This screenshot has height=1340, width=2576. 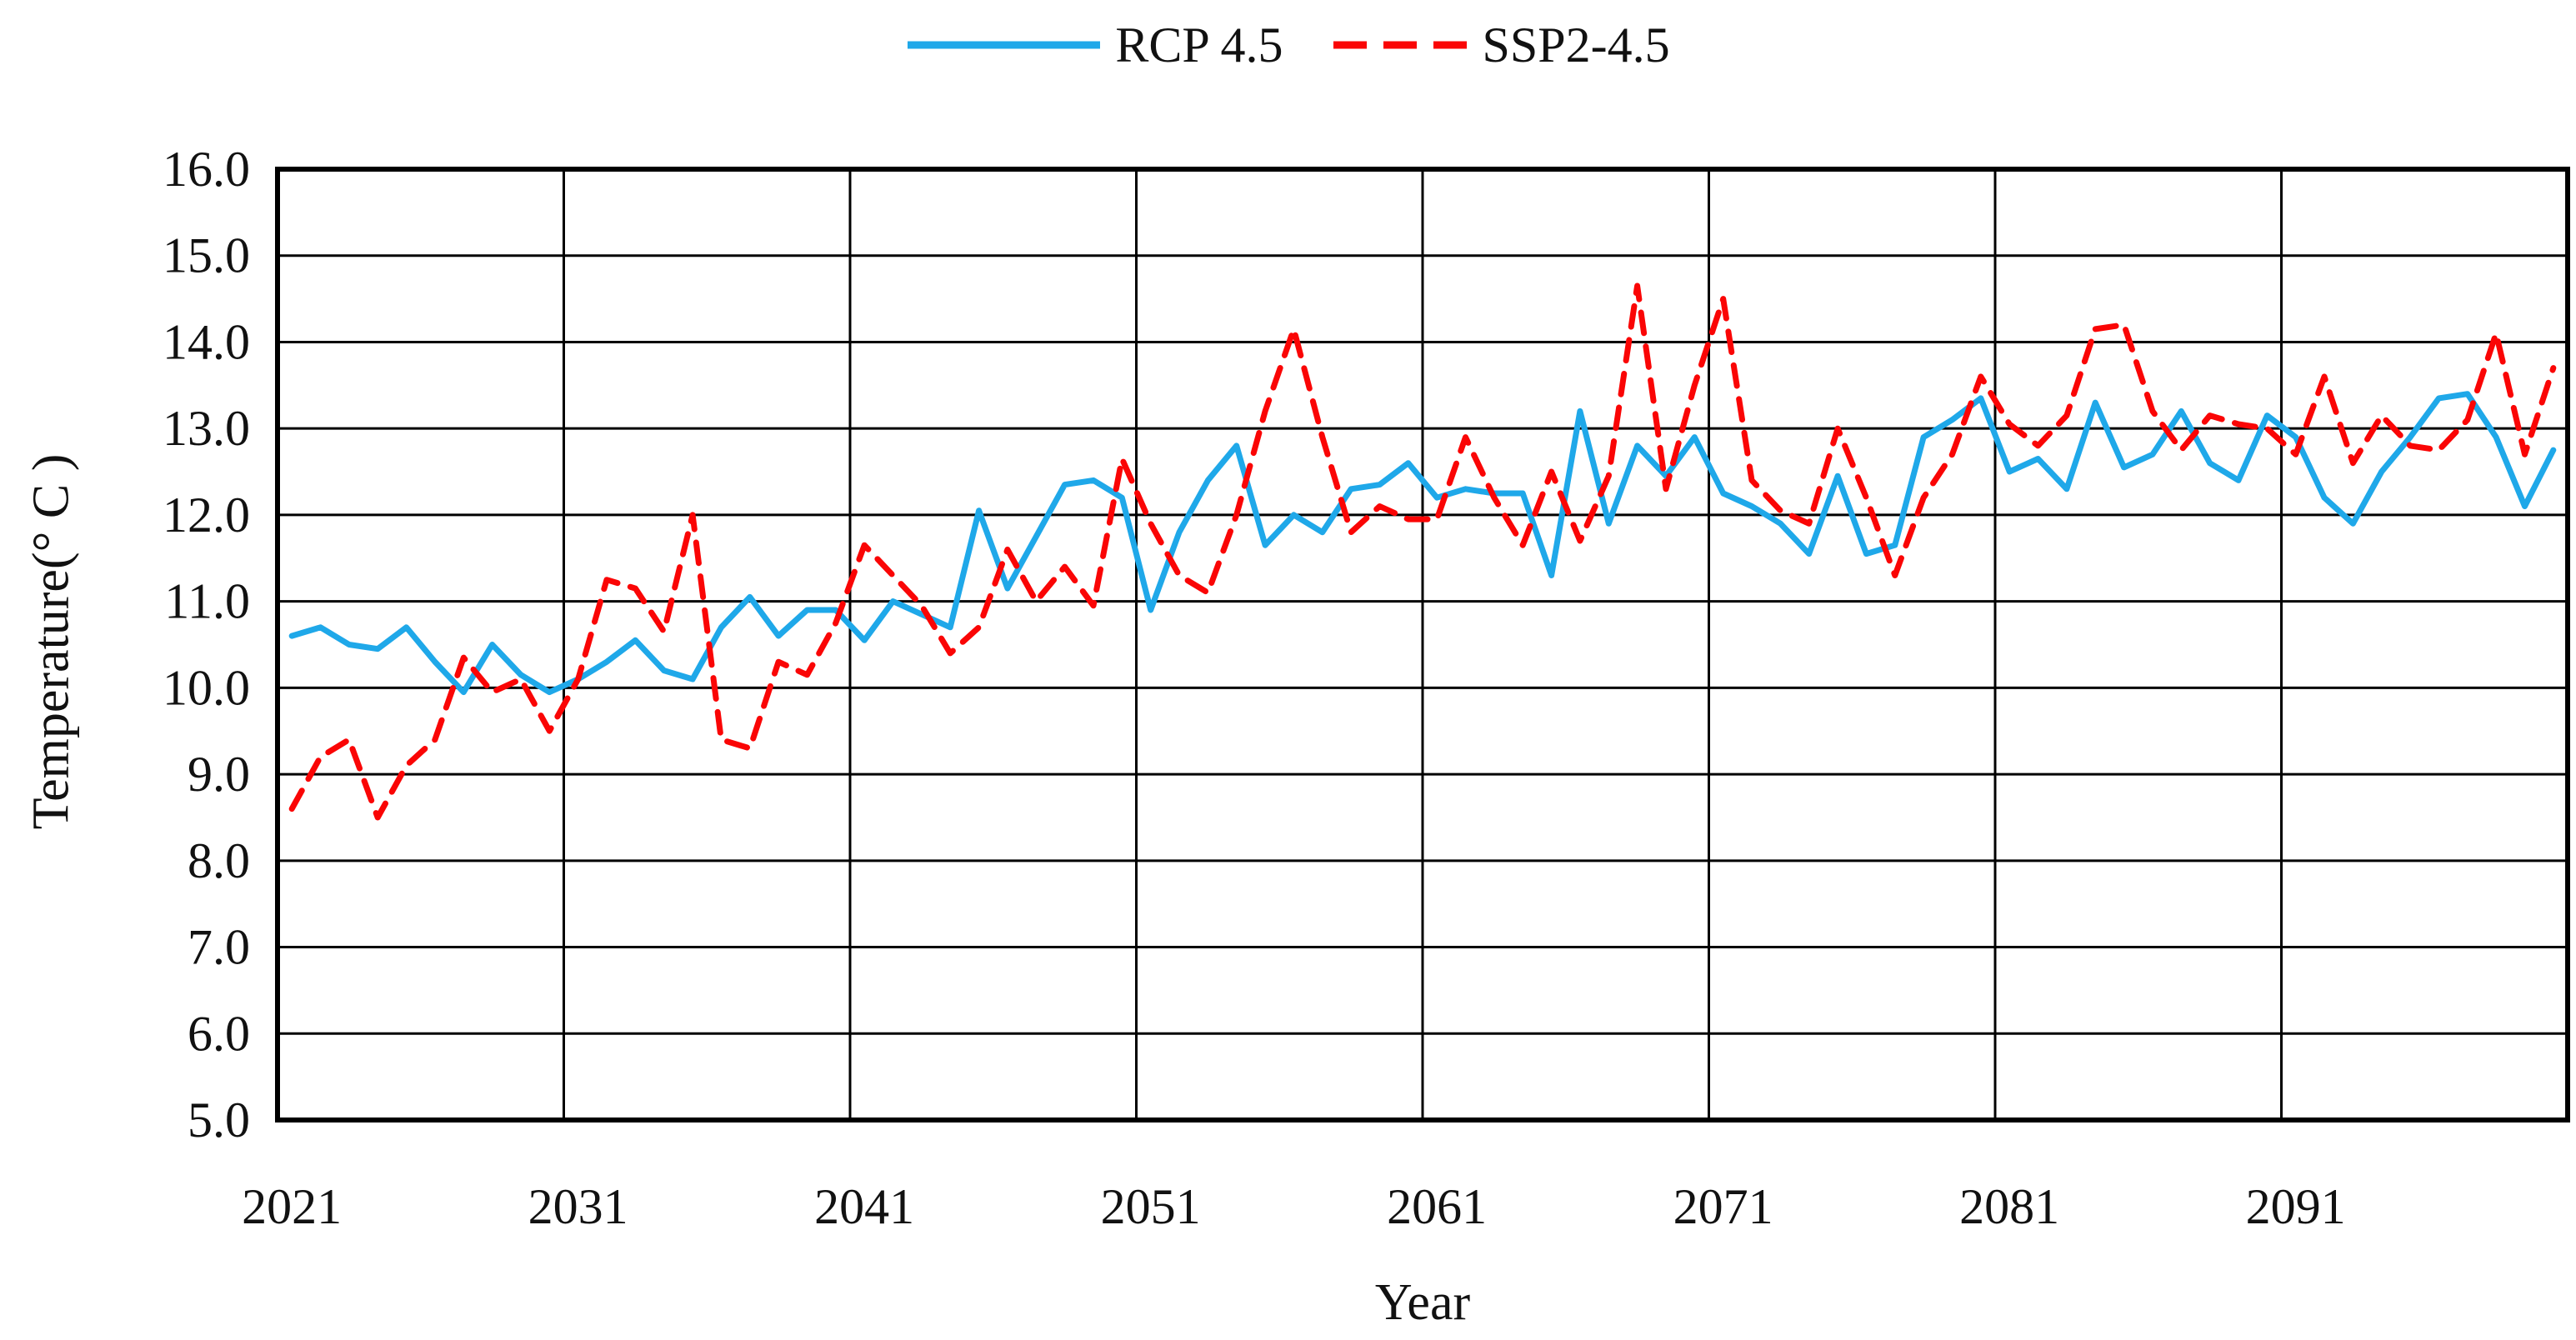 I want to click on x-tick-label: 2081, so click(x=2009, y=1206).